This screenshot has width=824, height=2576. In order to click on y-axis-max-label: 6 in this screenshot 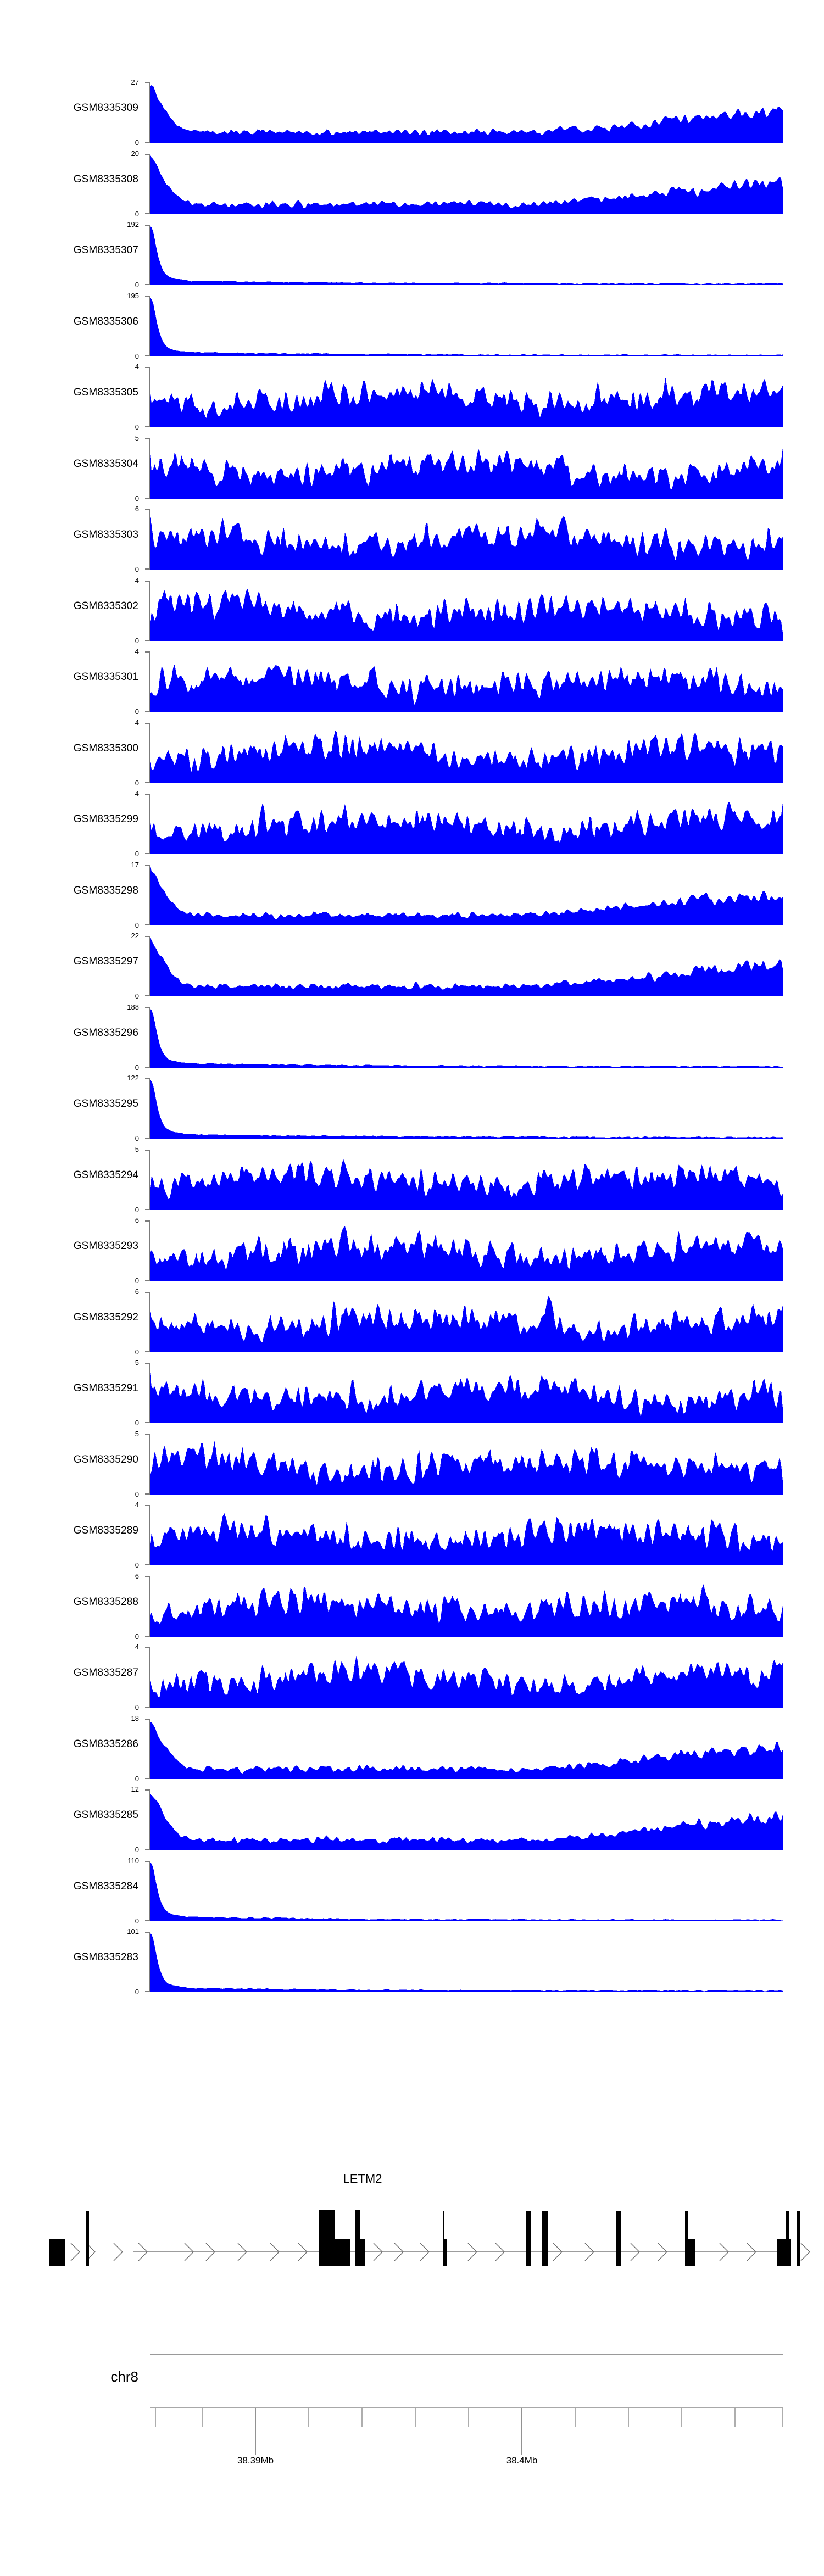, I will do `click(137, 509)`.